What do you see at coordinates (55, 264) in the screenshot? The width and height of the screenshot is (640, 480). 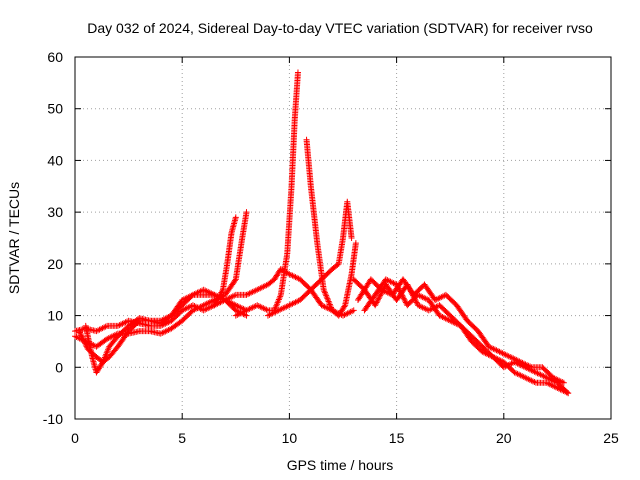 I see `y-tick-label: 20` at bounding box center [55, 264].